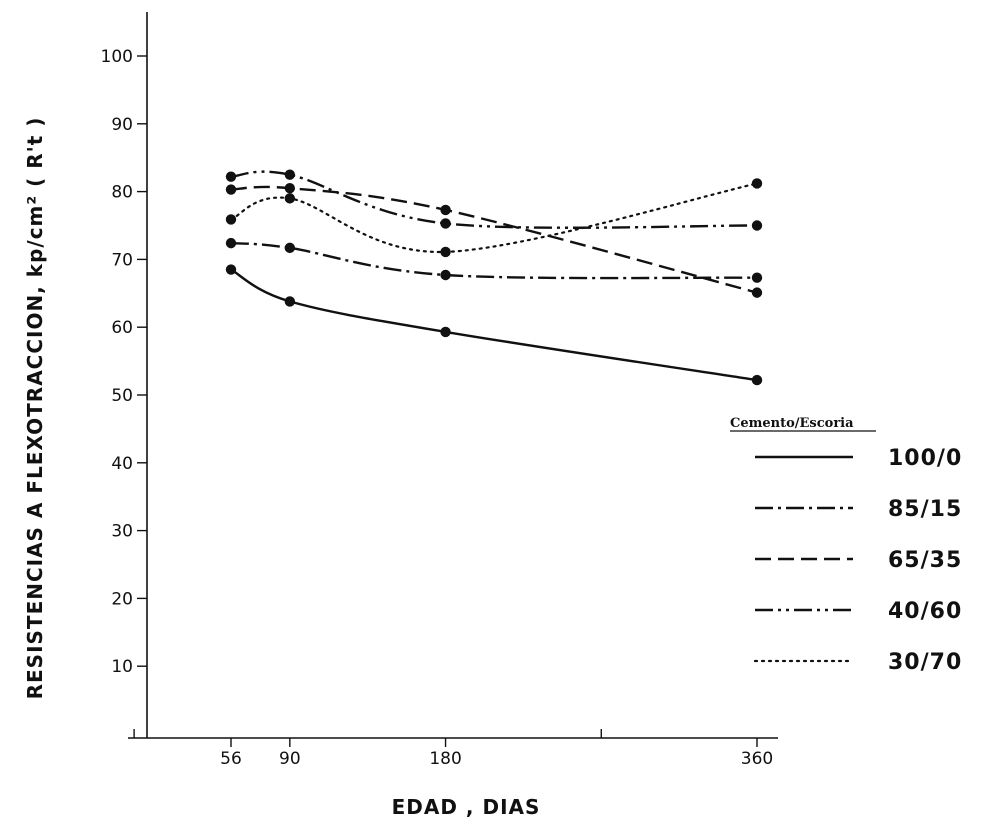  What do you see at coordinates (122, 260) in the screenshot?
I see `y-tick-label: 70` at bounding box center [122, 260].